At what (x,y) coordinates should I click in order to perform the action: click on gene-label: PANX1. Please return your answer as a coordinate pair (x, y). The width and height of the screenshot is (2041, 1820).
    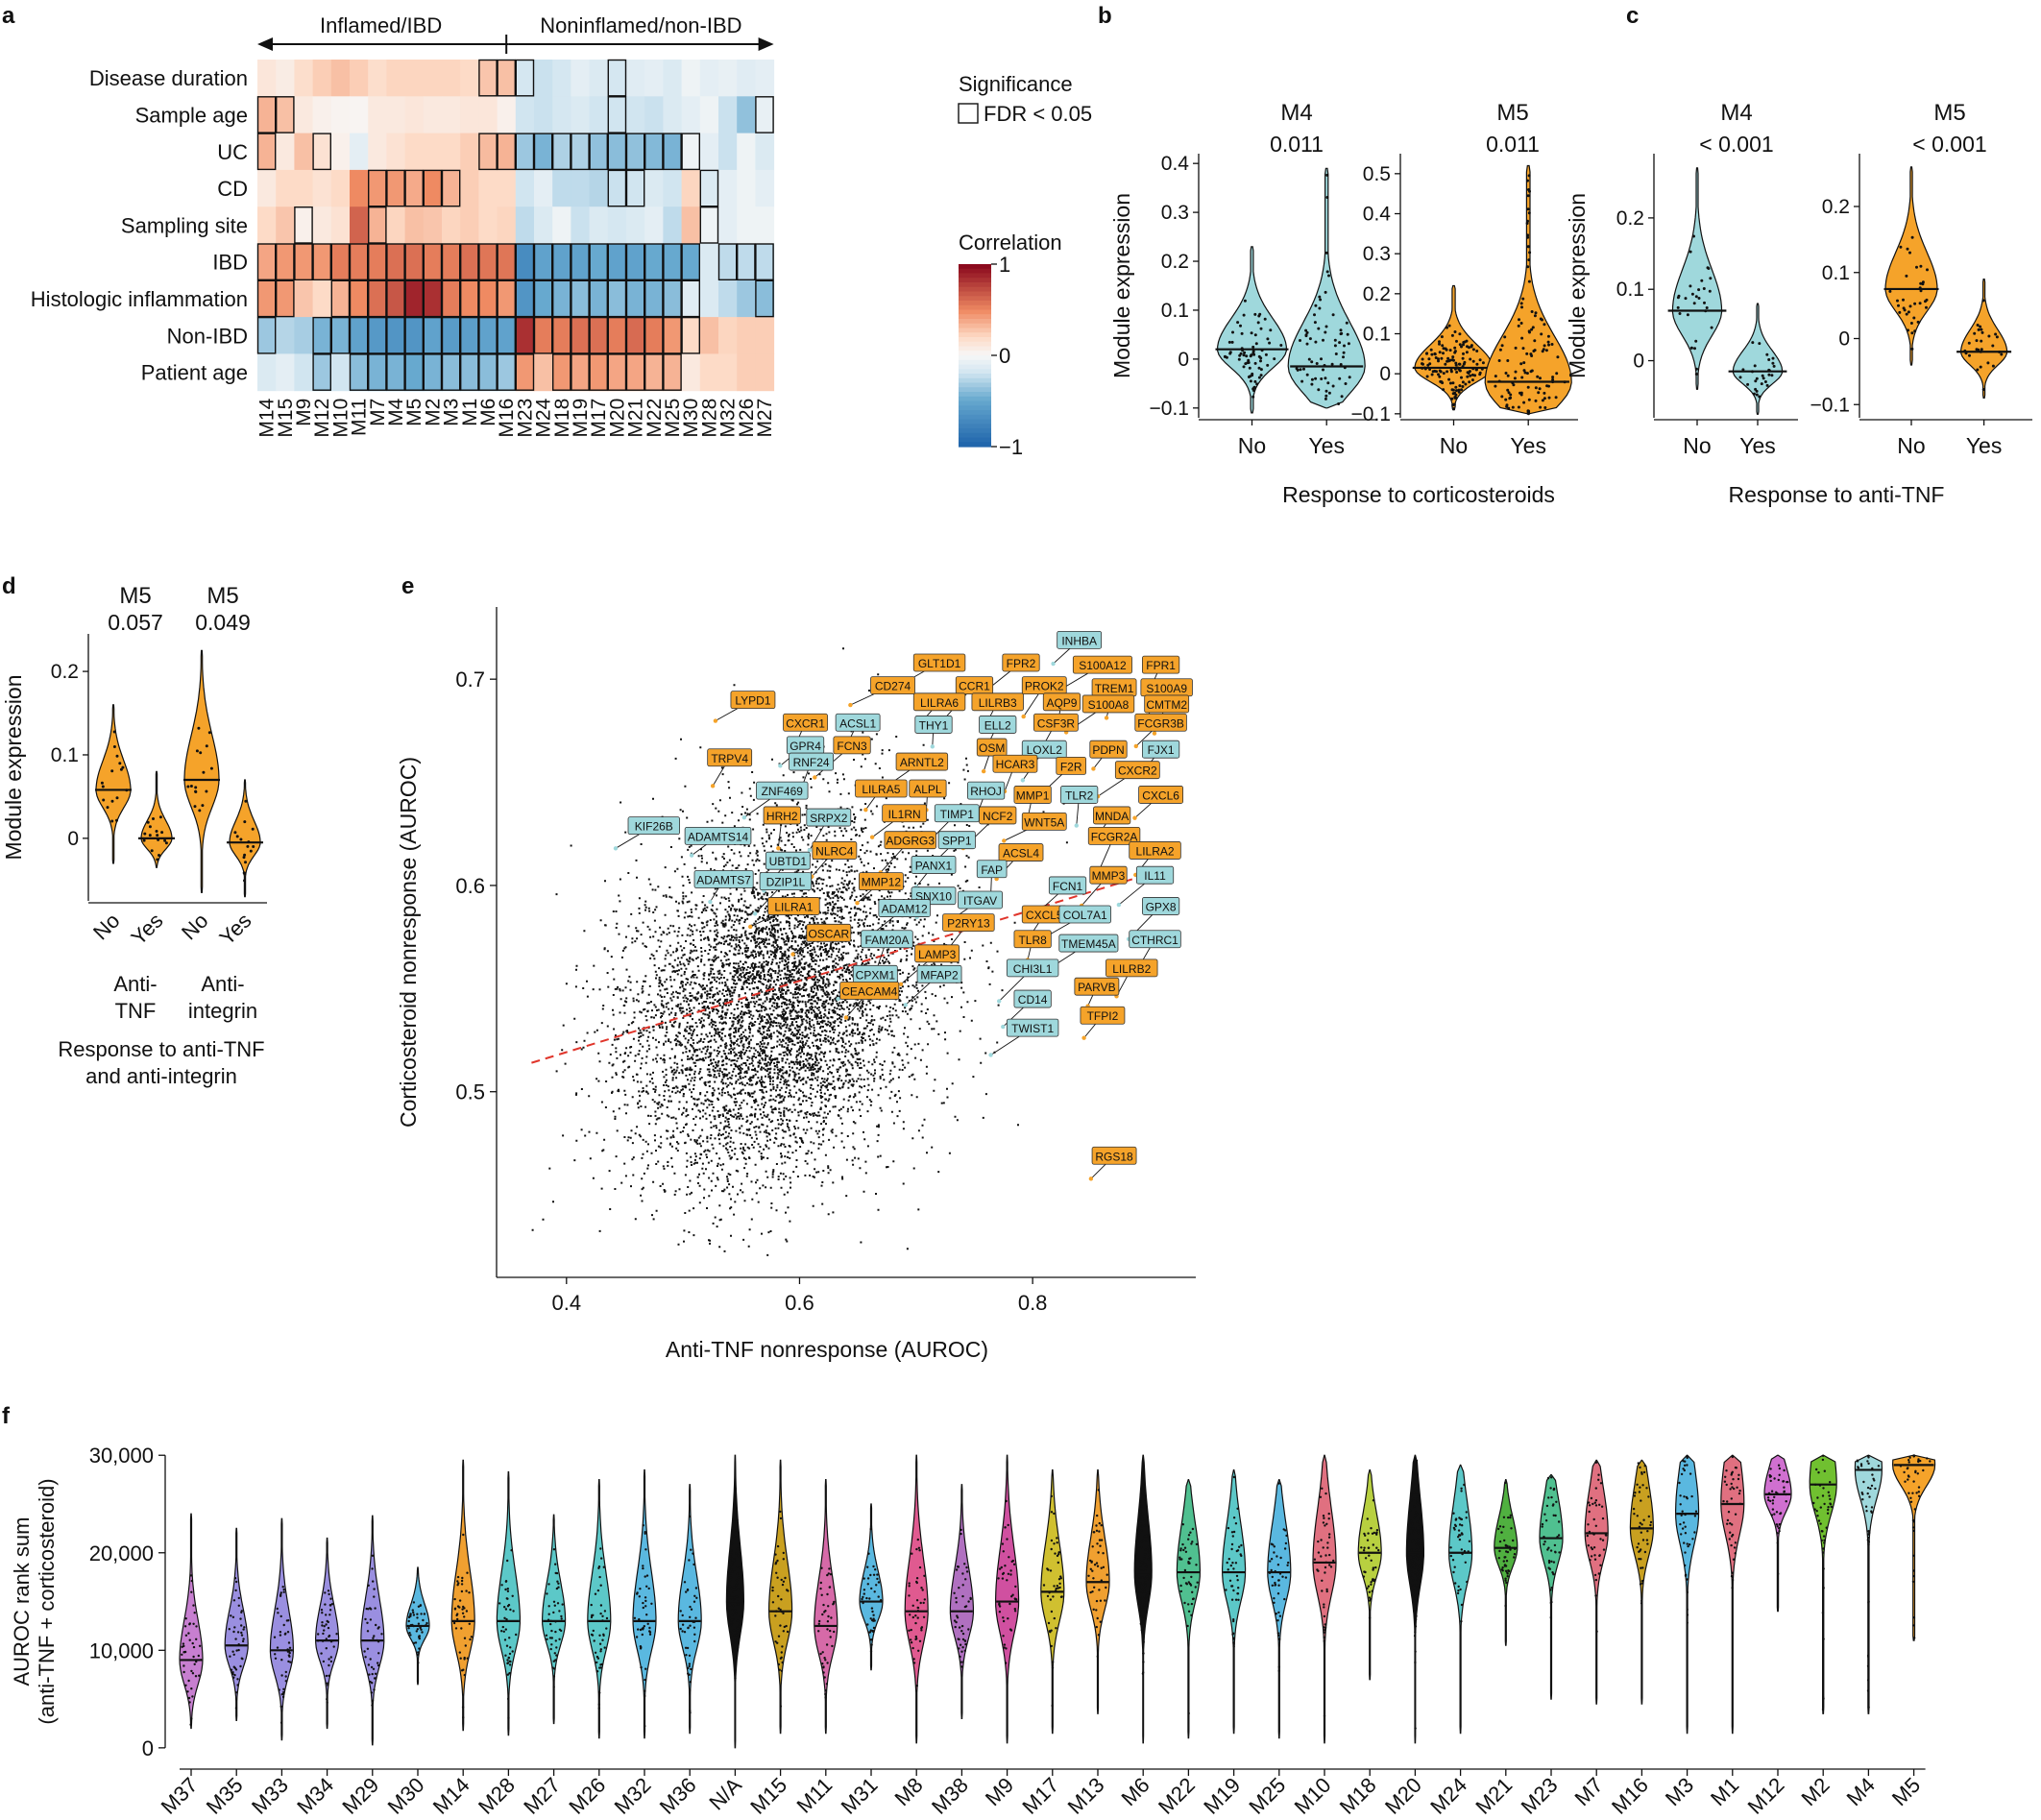
    Looking at the image, I should click on (934, 866).